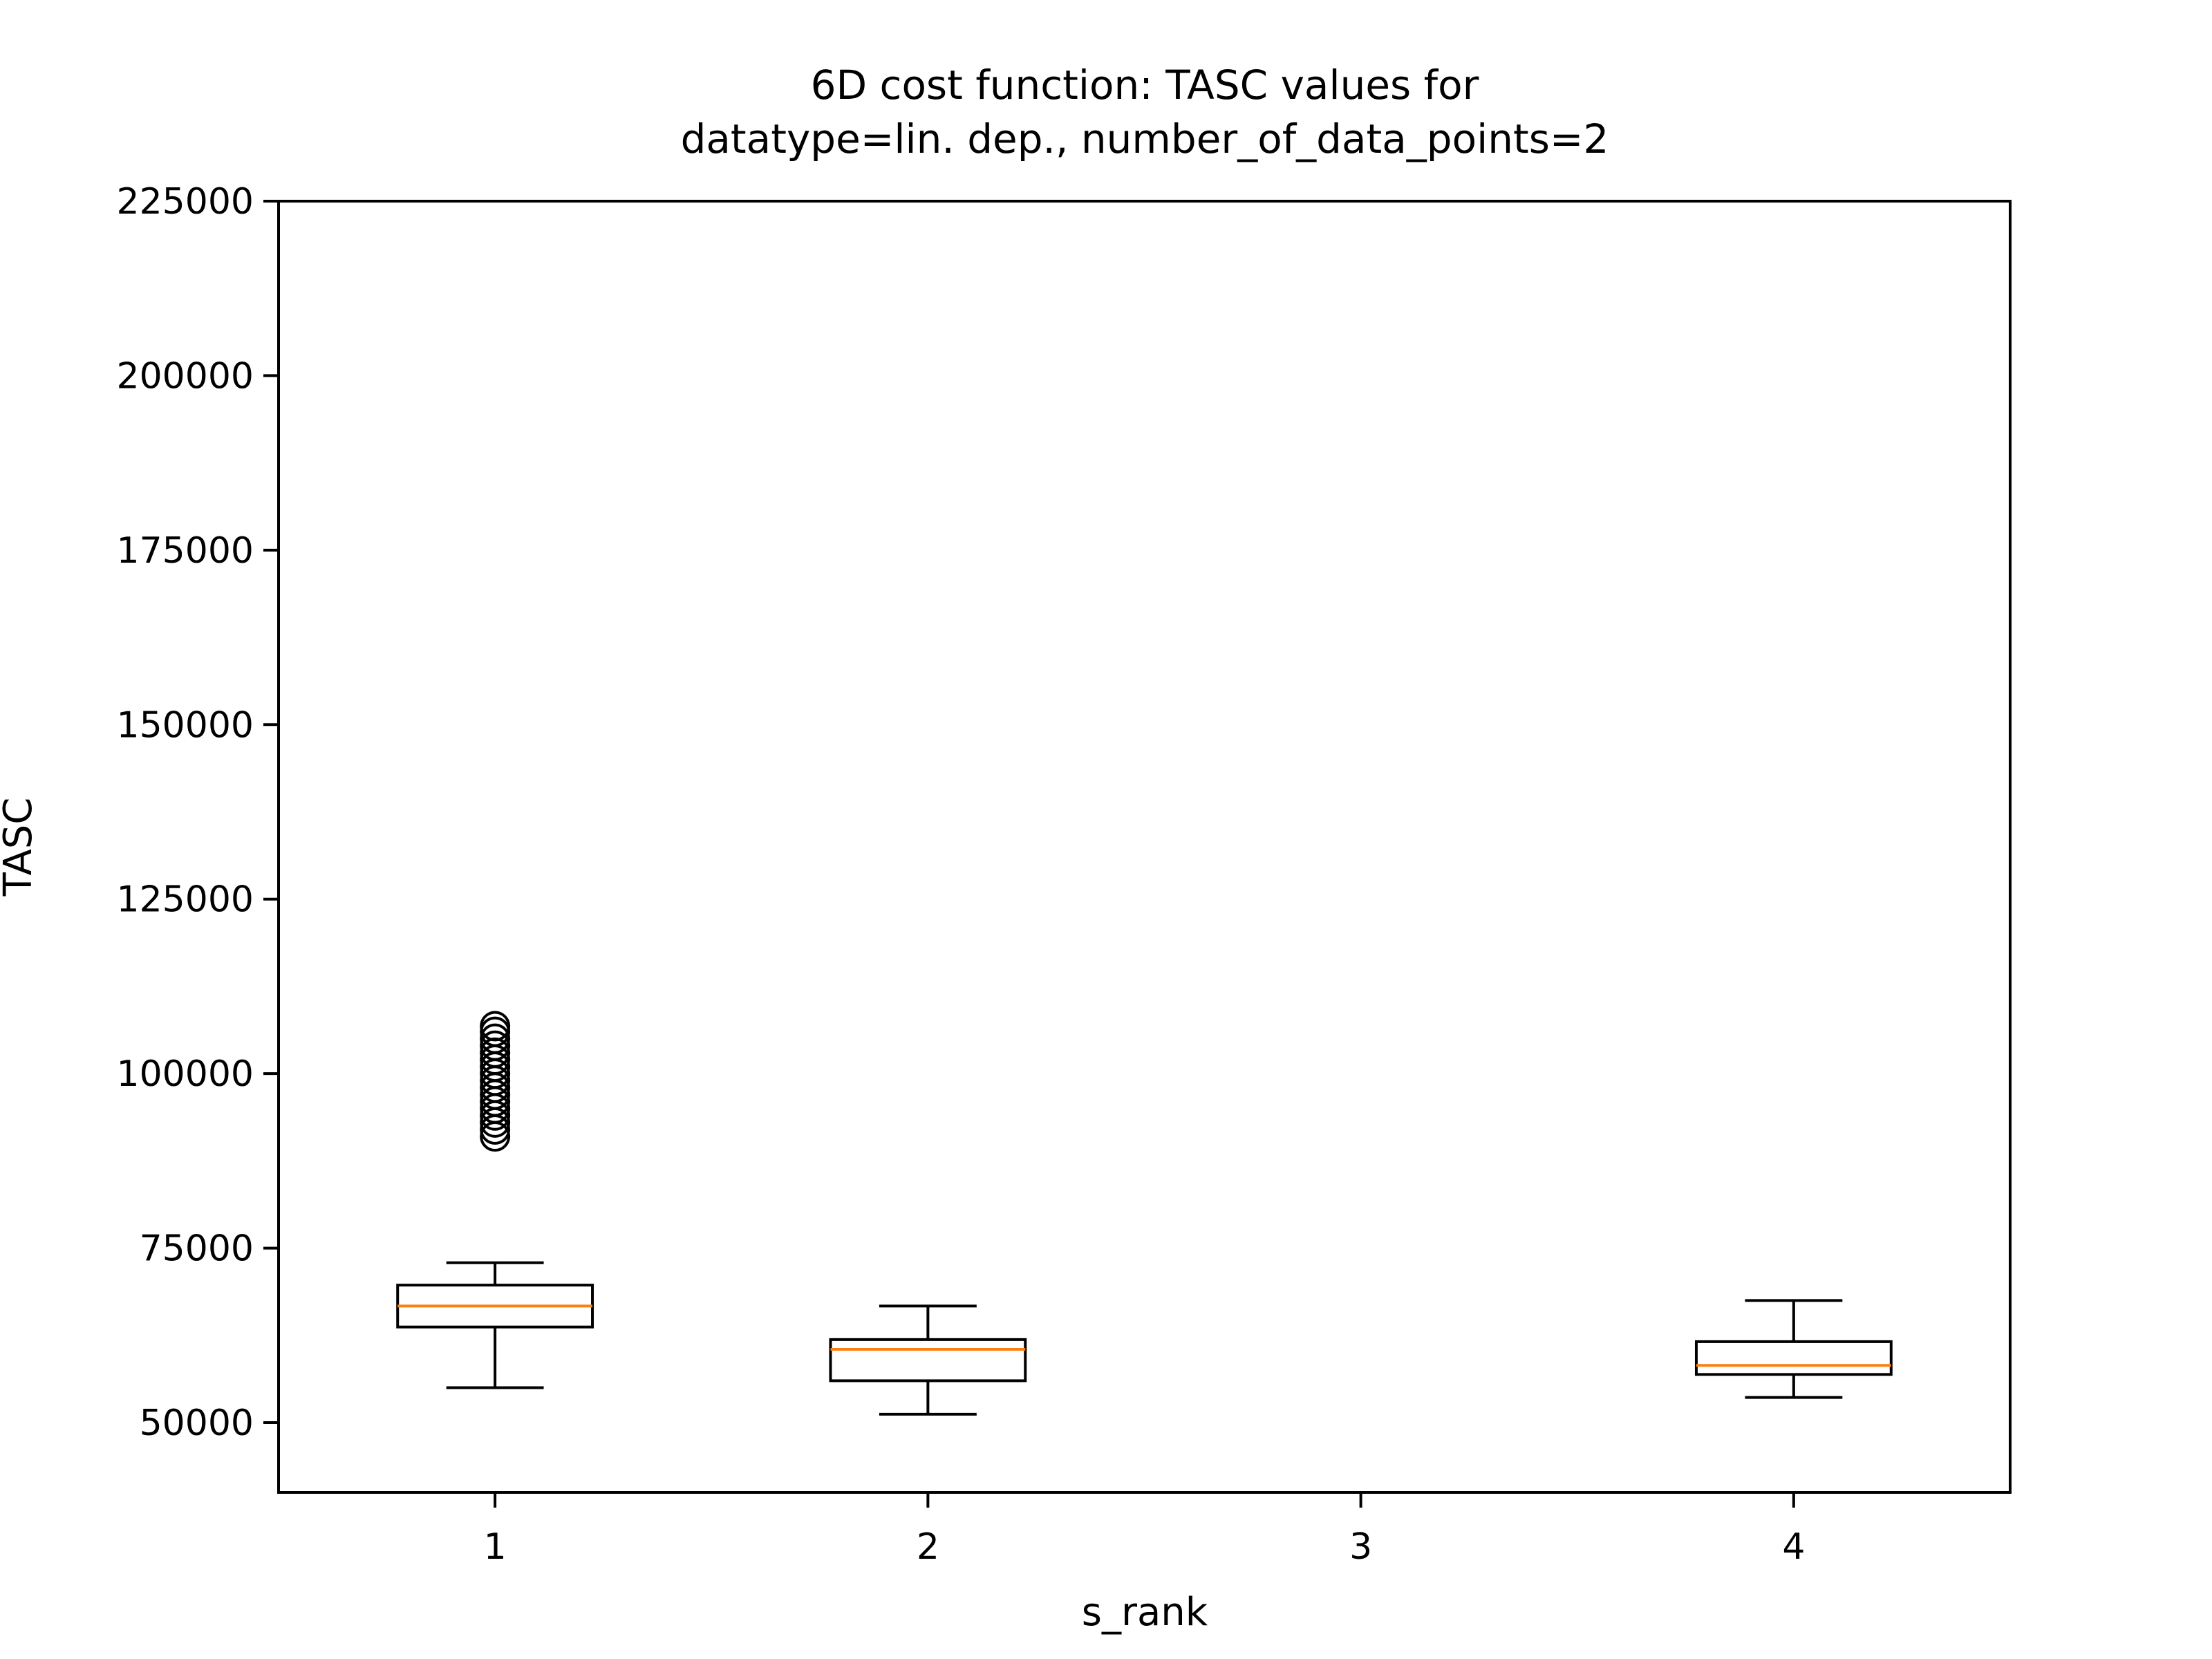 The image size is (2212, 1659). I want to click on x-tick-label: 1, so click(495, 1547).